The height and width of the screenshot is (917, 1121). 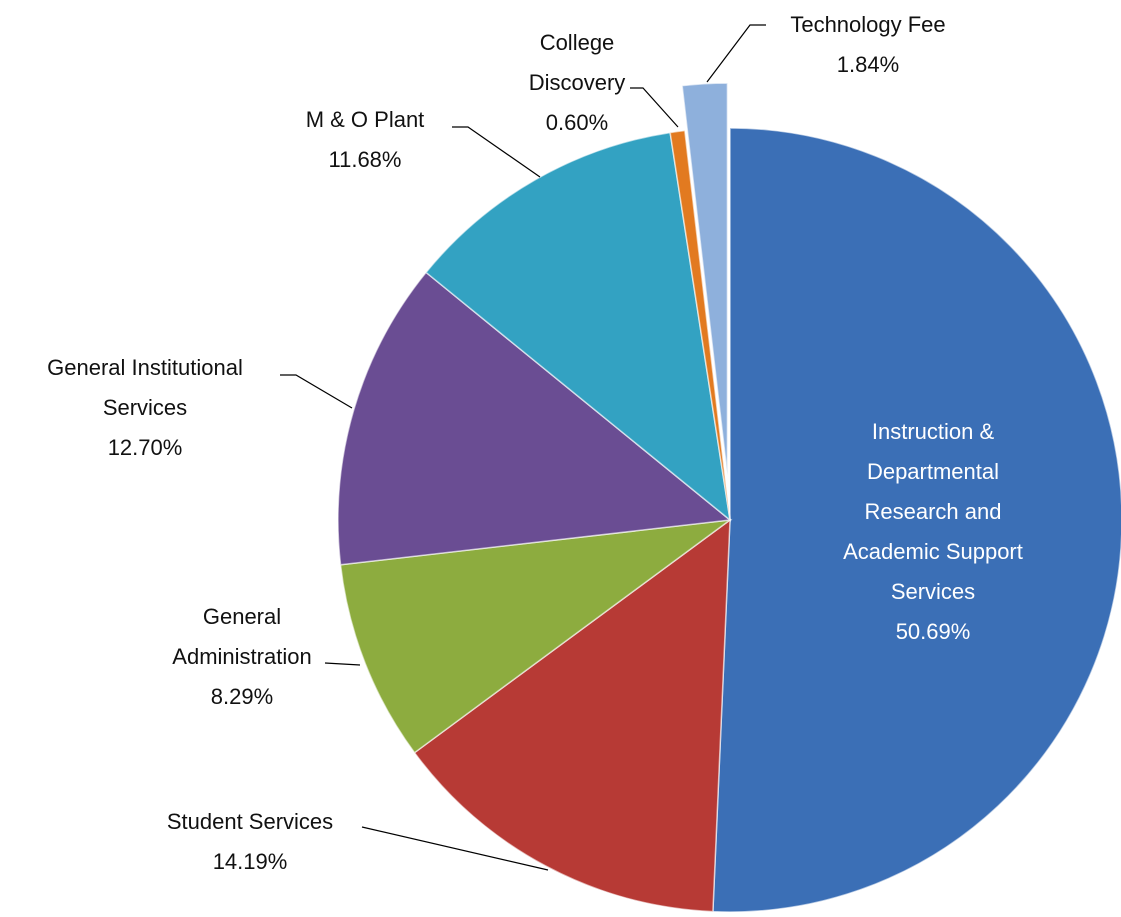 I want to click on category-name: College Discovery, so click(x=577, y=62).